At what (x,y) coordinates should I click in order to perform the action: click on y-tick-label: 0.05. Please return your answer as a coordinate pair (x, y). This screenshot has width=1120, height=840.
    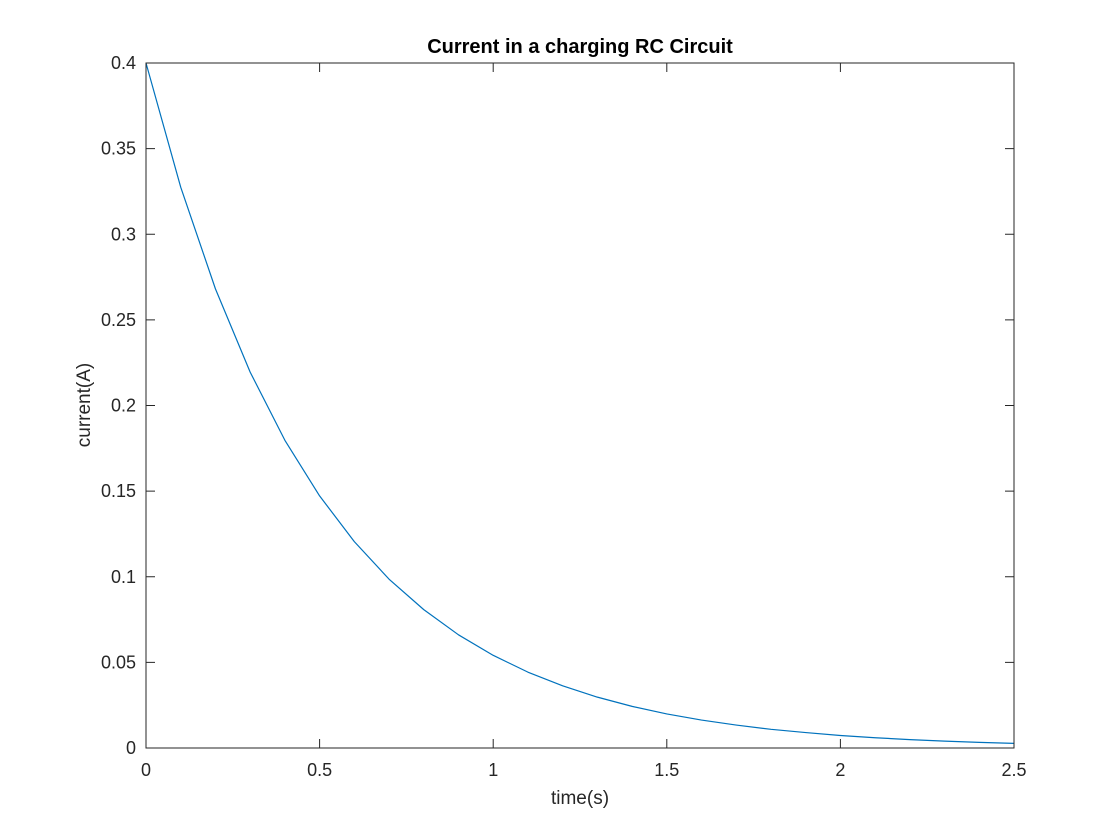
    Looking at the image, I should click on (118, 662).